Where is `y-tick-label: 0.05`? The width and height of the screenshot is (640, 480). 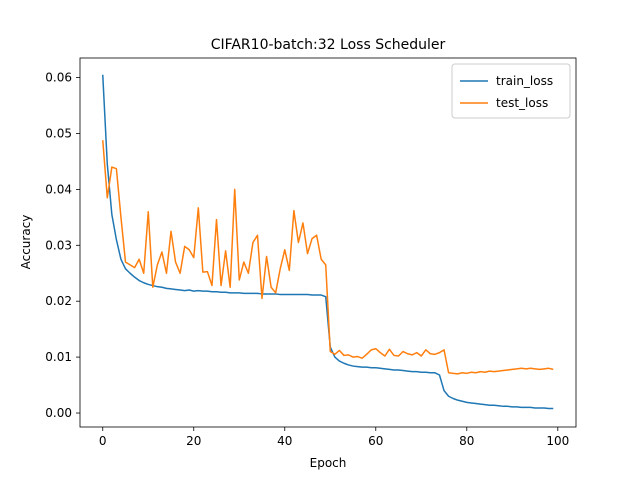
y-tick-label: 0.05 is located at coordinates (58, 133).